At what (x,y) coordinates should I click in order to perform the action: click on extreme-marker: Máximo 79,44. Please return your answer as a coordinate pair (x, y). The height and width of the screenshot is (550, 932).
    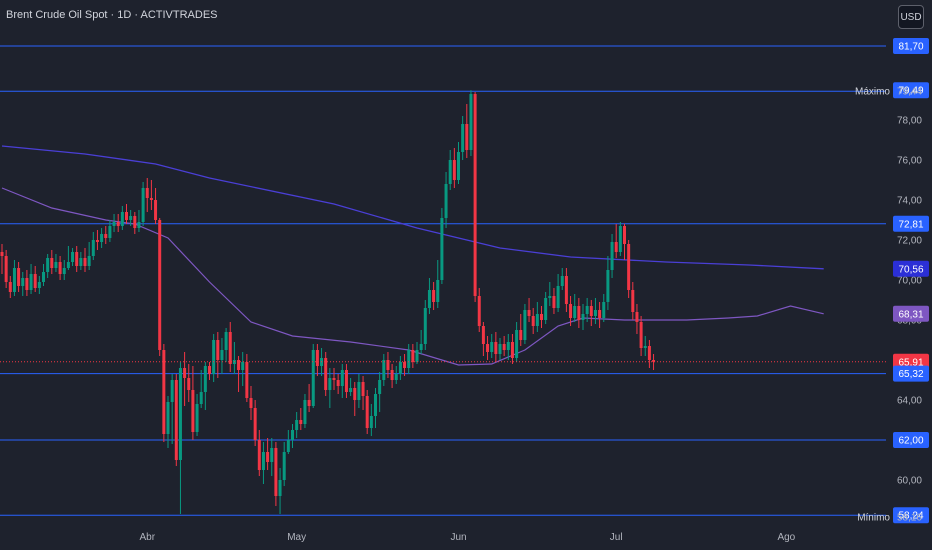
    Looking at the image, I should click on (888, 92).